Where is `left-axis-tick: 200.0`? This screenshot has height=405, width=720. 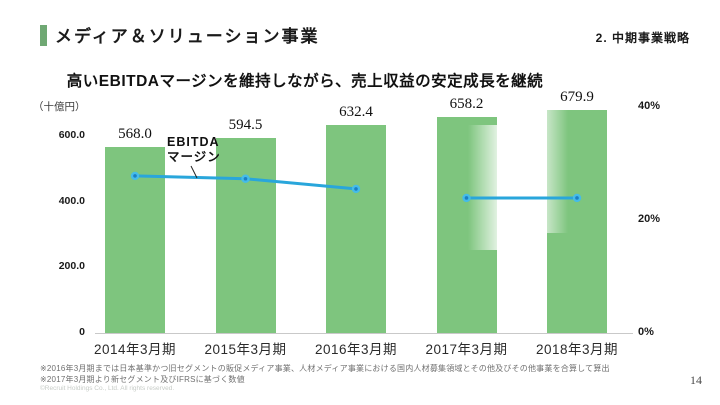 left-axis-tick: 200.0 is located at coordinates (71, 266).